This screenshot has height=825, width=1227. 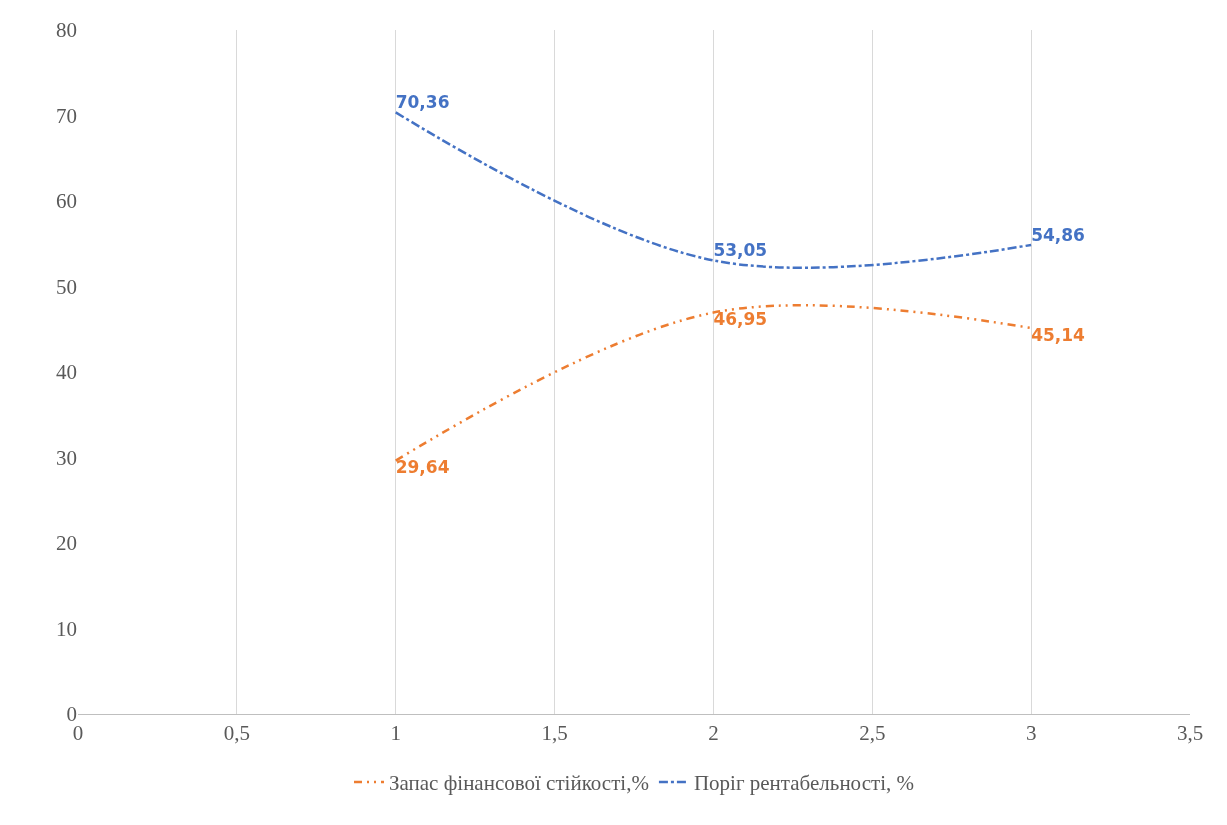 I want to click on y-tick-label: 20, so click(x=66, y=543).